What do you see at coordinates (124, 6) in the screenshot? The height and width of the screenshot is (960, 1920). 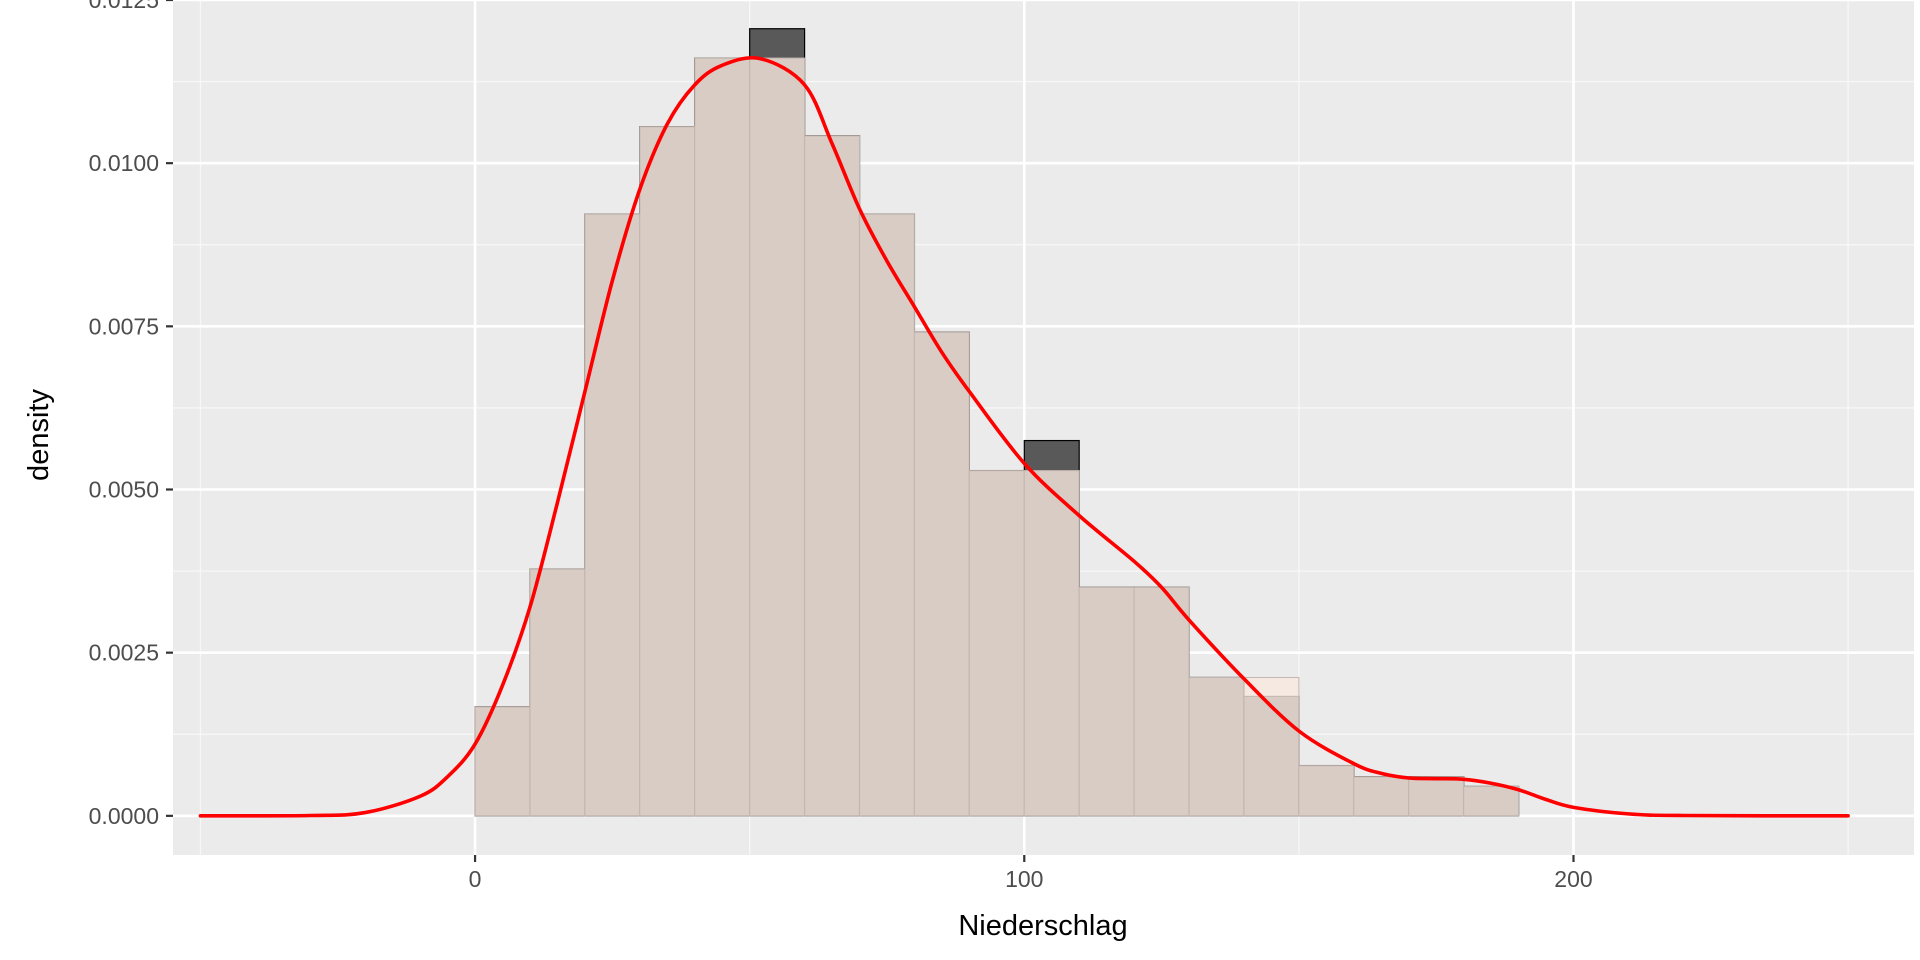 I see `y-tick-label: 0.0125` at bounding box center [124, 6].